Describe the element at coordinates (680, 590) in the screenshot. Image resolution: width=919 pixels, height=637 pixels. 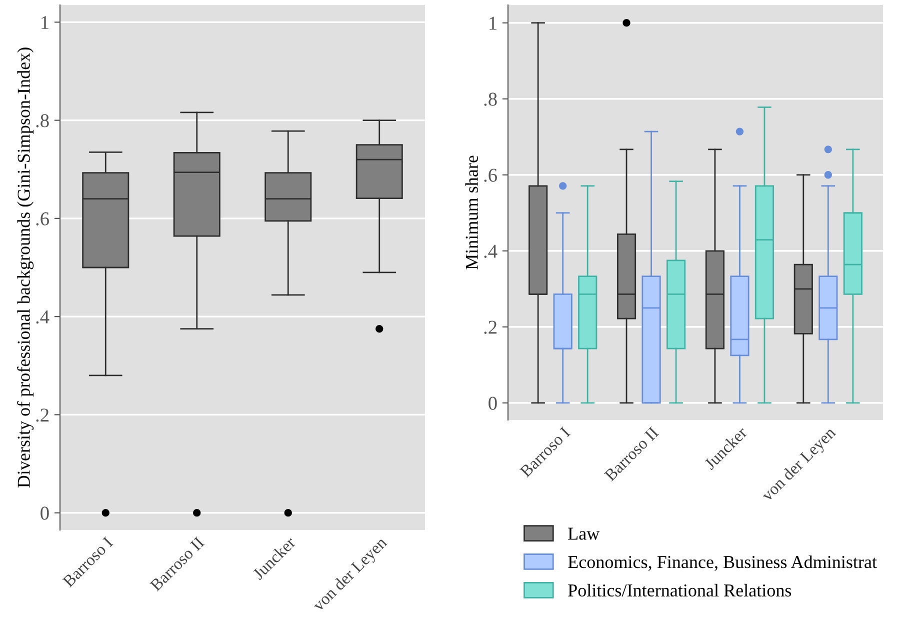
I see `legend-label: Politics/International Relations` at that location.